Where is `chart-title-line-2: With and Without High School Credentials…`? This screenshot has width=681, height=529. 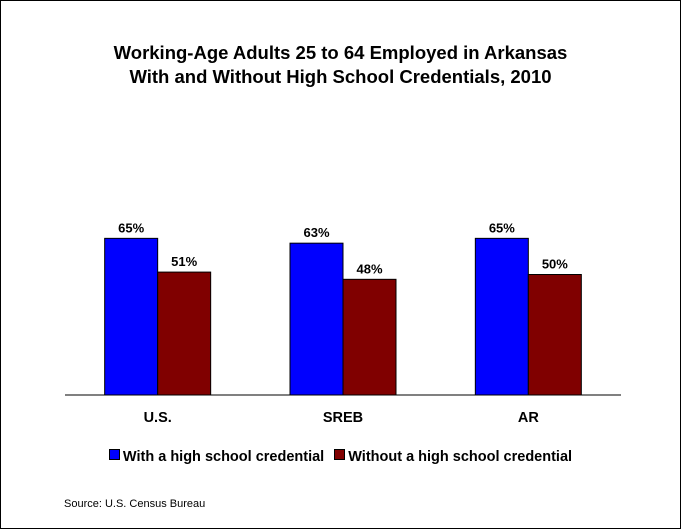
chart-title-line-2: With and Without High School Credentials… is located at coordinates (340, 76).